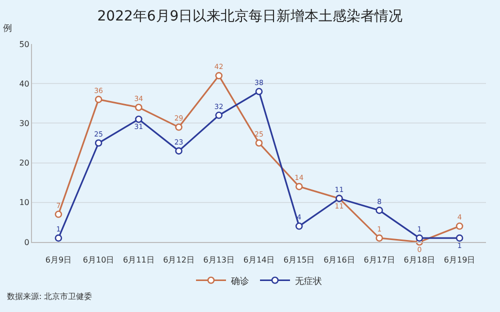  Describe the element at coordinates (339, 260) in the screenshot. I see `x-tick-label: 6月16日` at that location.